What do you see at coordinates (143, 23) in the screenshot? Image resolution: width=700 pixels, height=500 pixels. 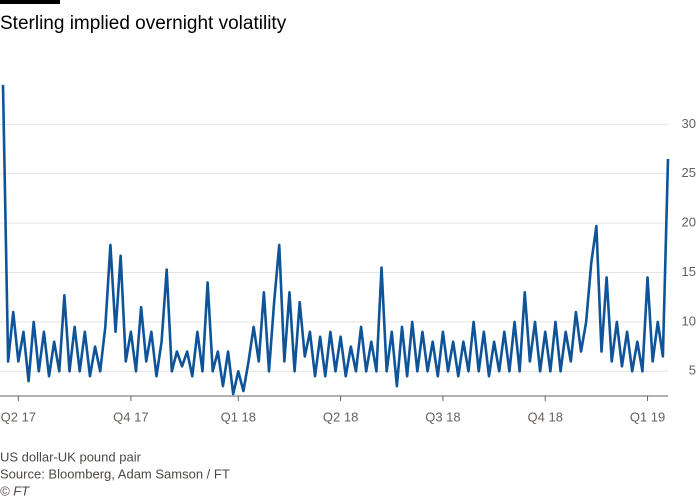 I see `chart-title: Sterling implied overnight volatility` at bounding box center [143, 23].